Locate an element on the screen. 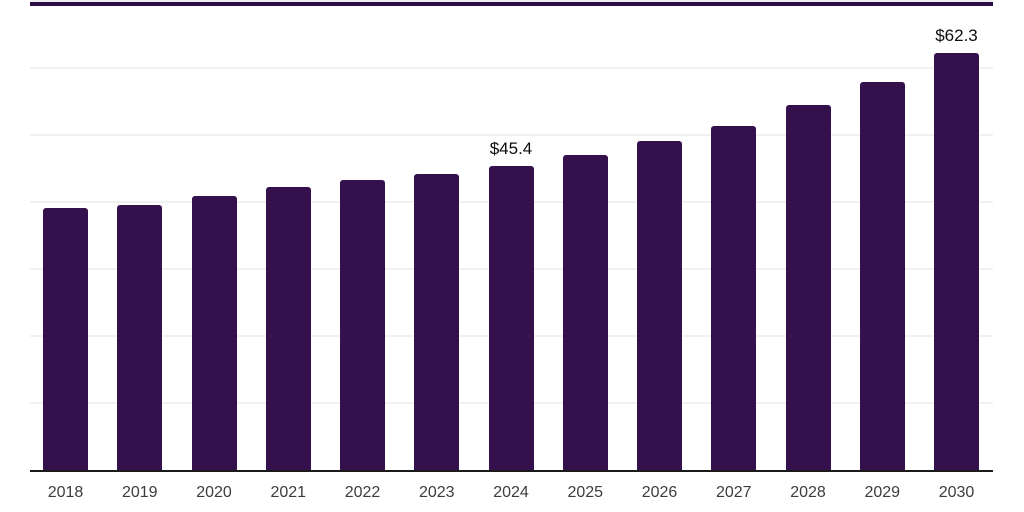 Image resolution: width=1024 pixels, height=512 pixels. x-tick-2024: 2024 is located at coordinates (511, 492).